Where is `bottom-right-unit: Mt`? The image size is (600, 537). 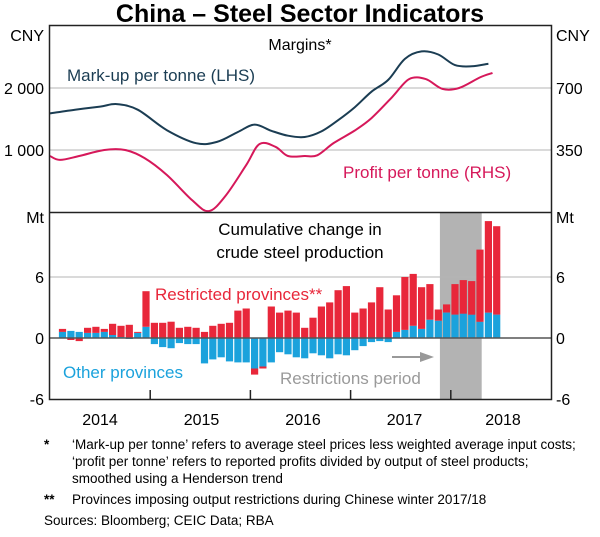
bottom-right-unit: Mt is located at coordinates (565, 218).